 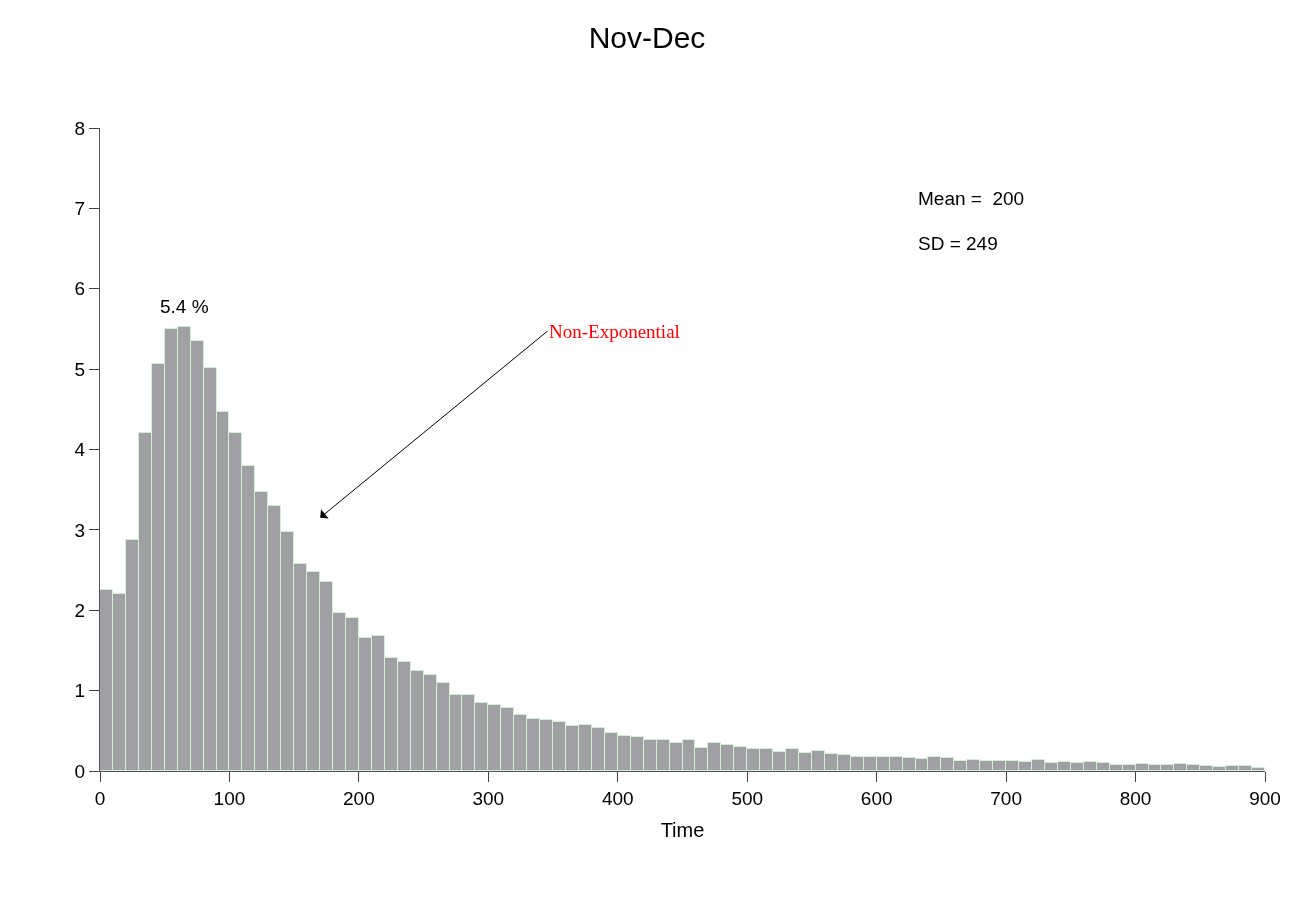 I want to click on chart-title: Nov-Dec, so click(x=647, y=38).